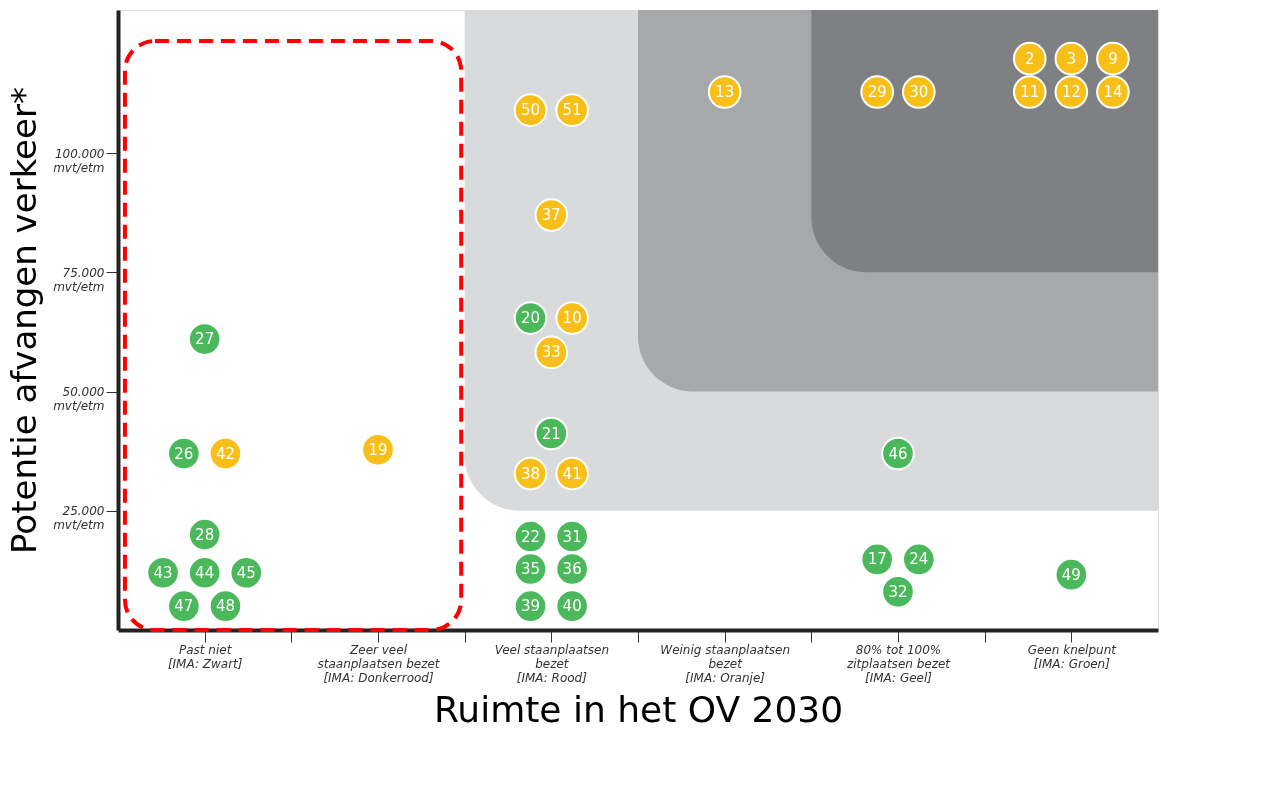 The width and height of the screenshot is (1269, 800). I want to click on annotation: 14, so click(1113, 92).